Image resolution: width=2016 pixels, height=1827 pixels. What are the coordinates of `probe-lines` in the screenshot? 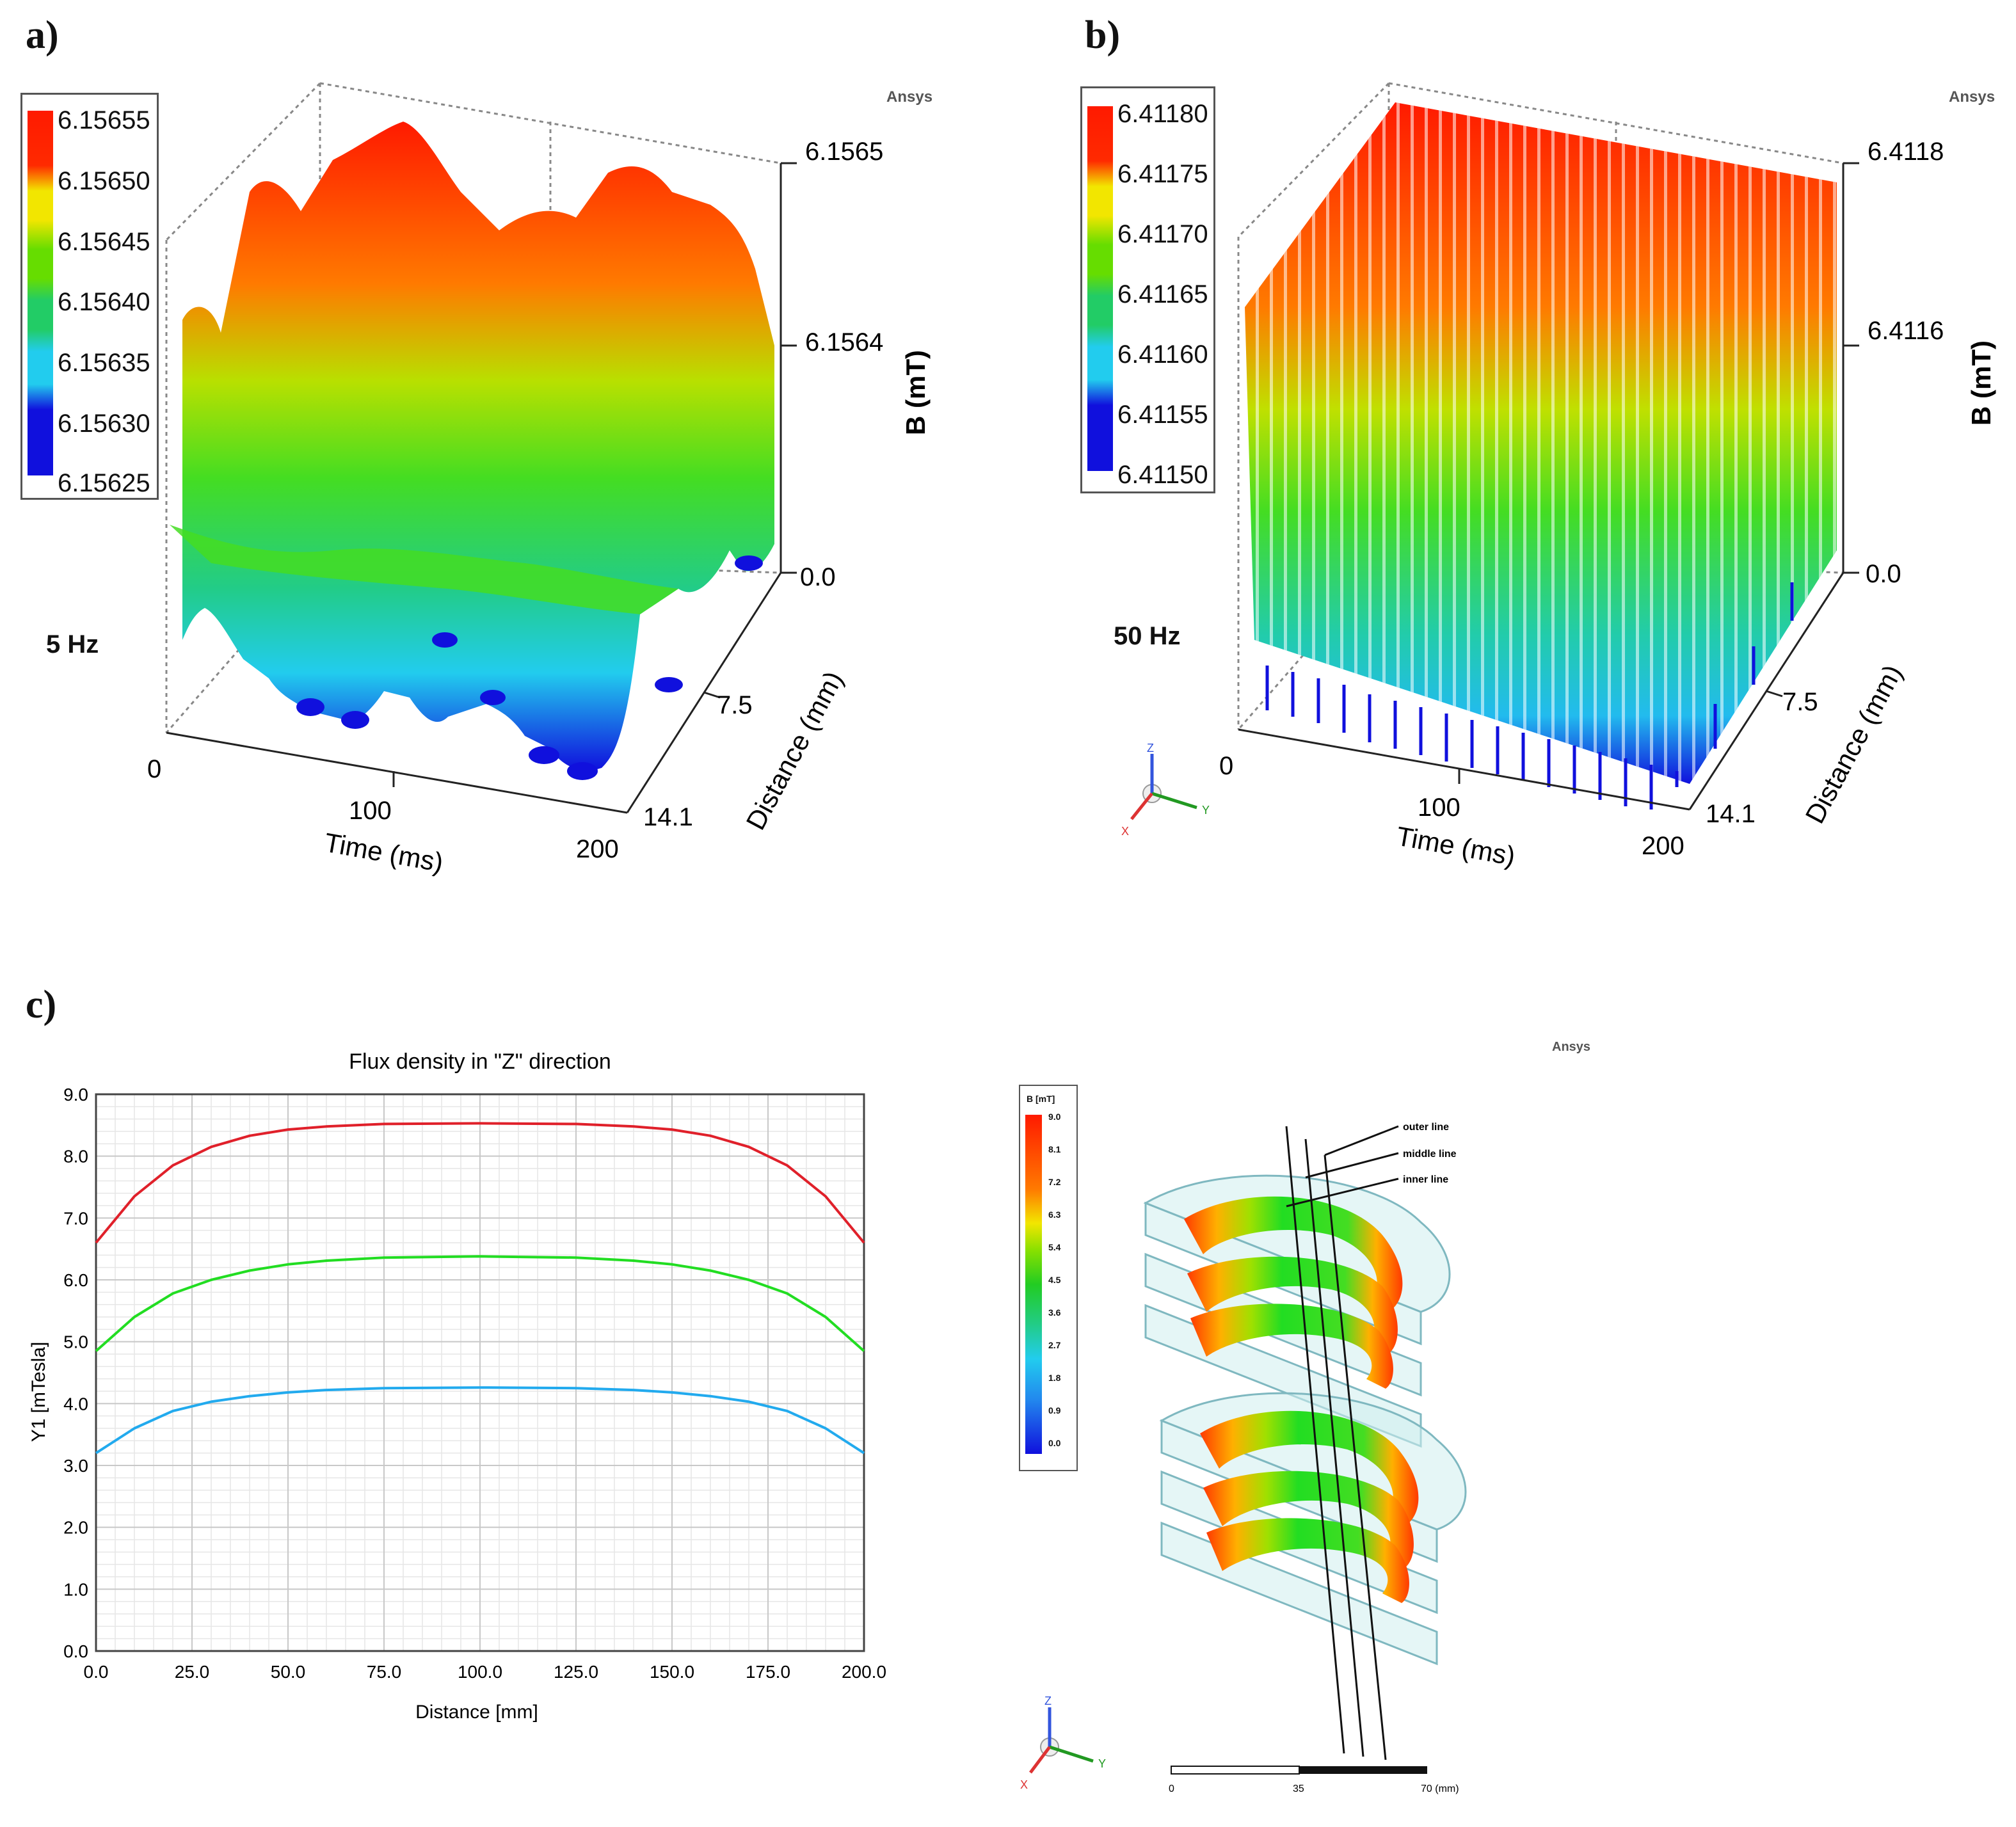 It's located at (1342, 1442).